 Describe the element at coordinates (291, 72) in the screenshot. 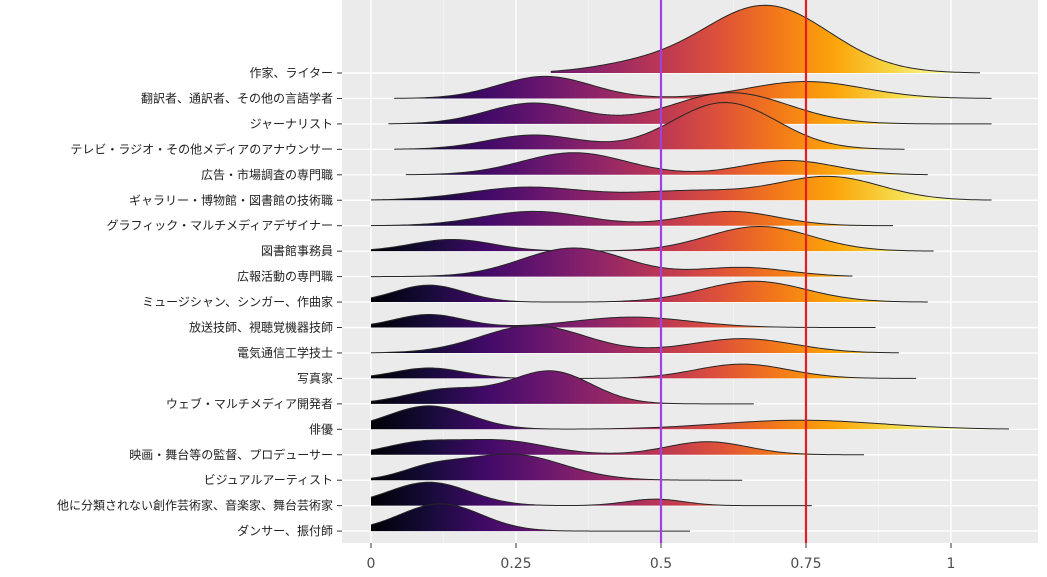

I see `y-tick-label: 作家、ライター` at that location.